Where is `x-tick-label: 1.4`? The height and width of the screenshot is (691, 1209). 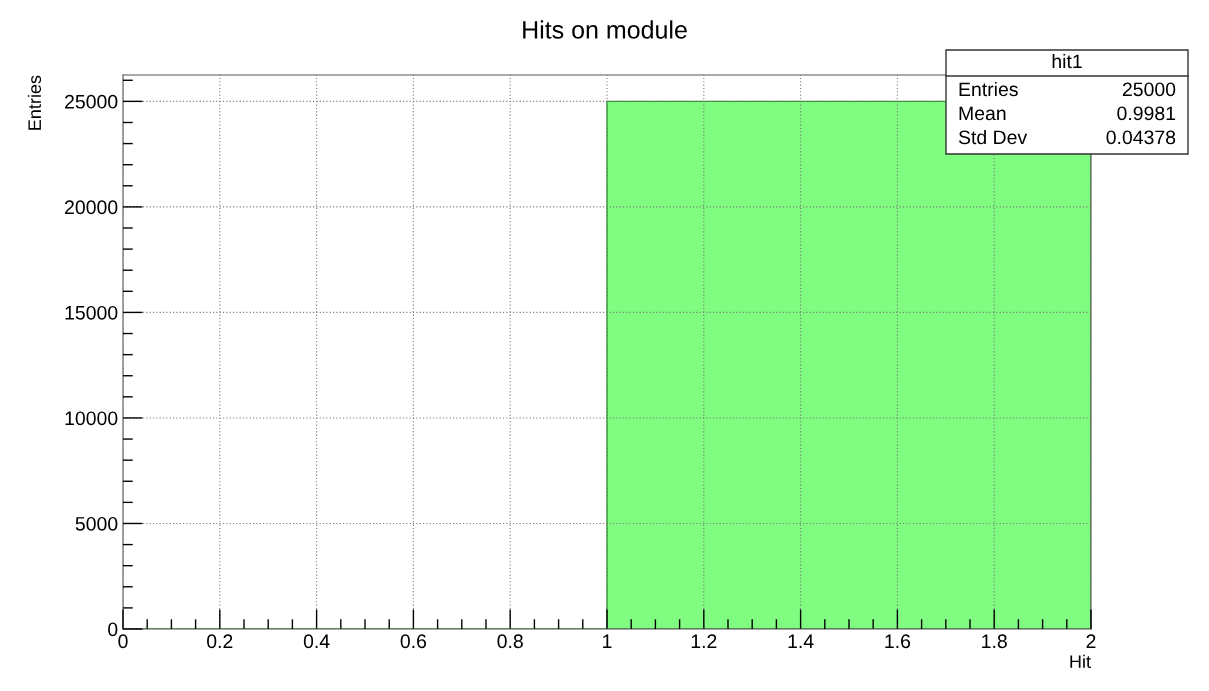
x-tick-label: 1.4 is located at coordinates (801, 641).